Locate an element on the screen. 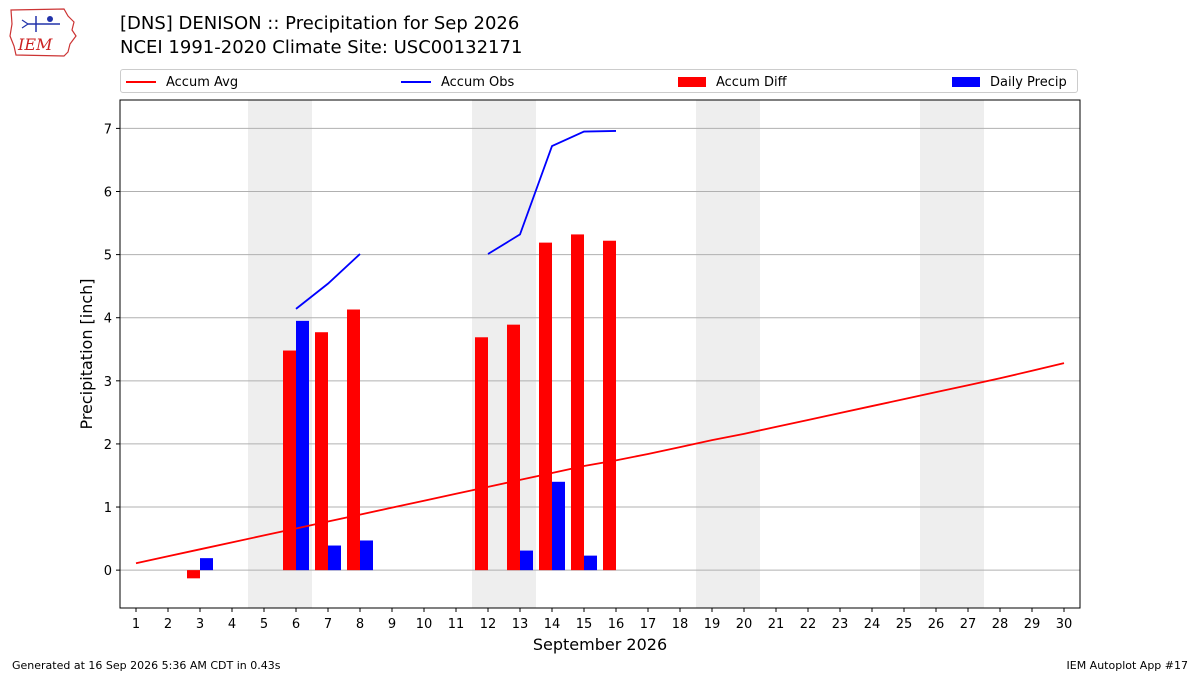  legend-item-accum-obs: Accum Obs is located at coordinates (457, 82).